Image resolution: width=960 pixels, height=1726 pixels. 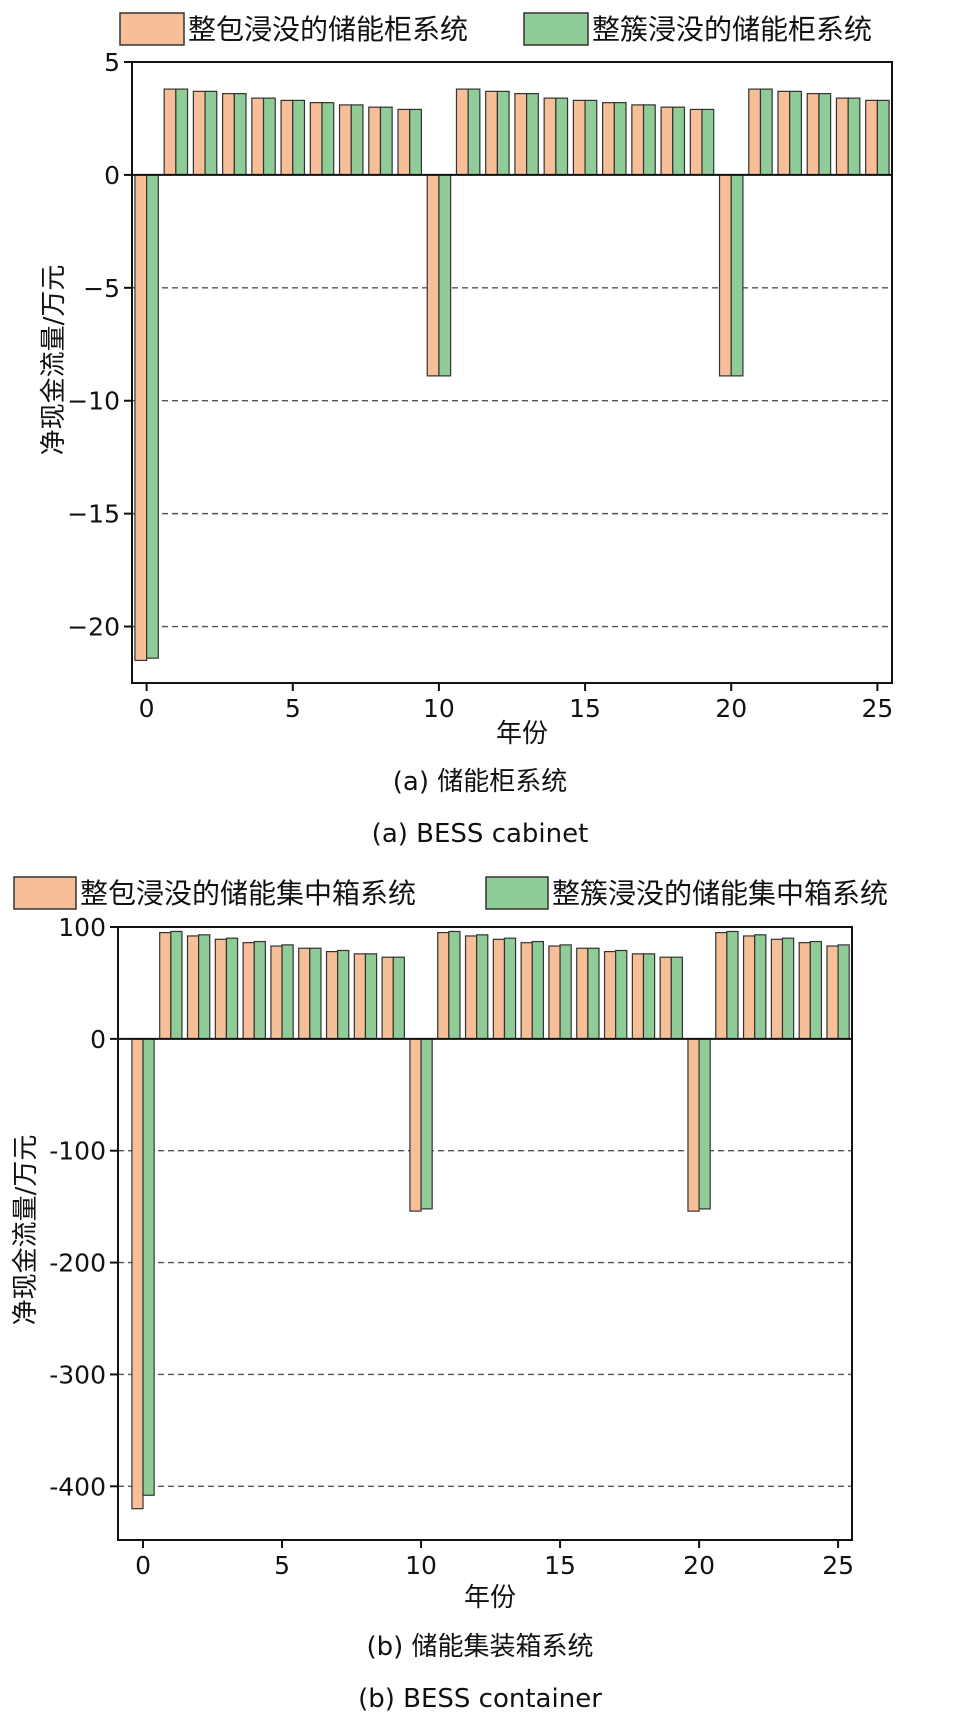 What do you see at coordinates (421, 1565) in the screenshot?
I see `x-tick-label: 10` at bounding box center [421, 1565].